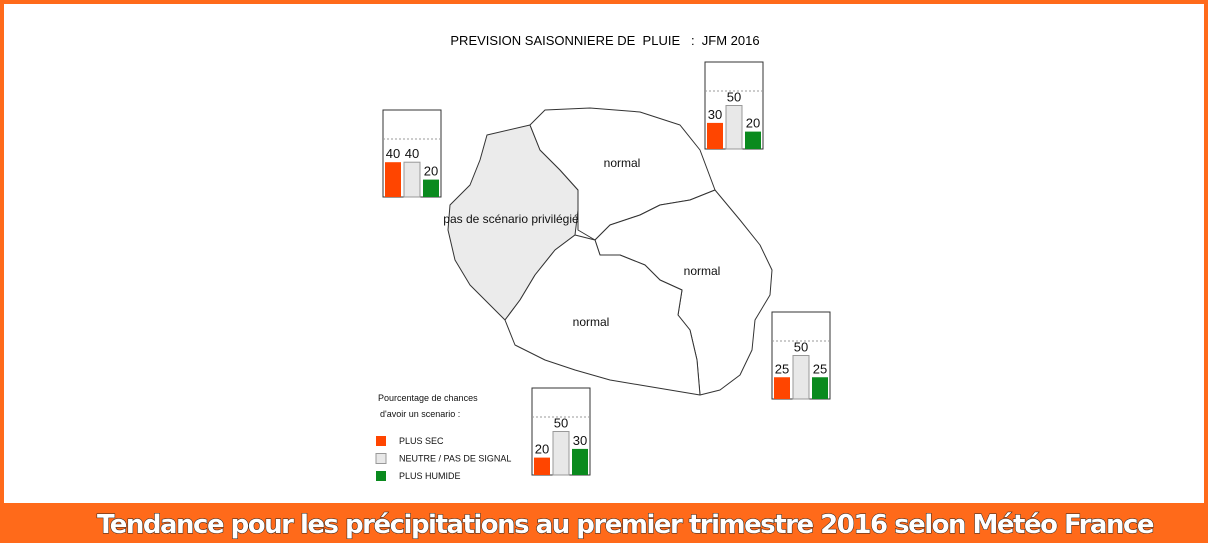 Image resolution: width=1208 pixels, height=543 pixels. Describe the element at coordinates (430, 476) in the screenshot. I see `legend-label: PLUS HUMIDE` at that location.